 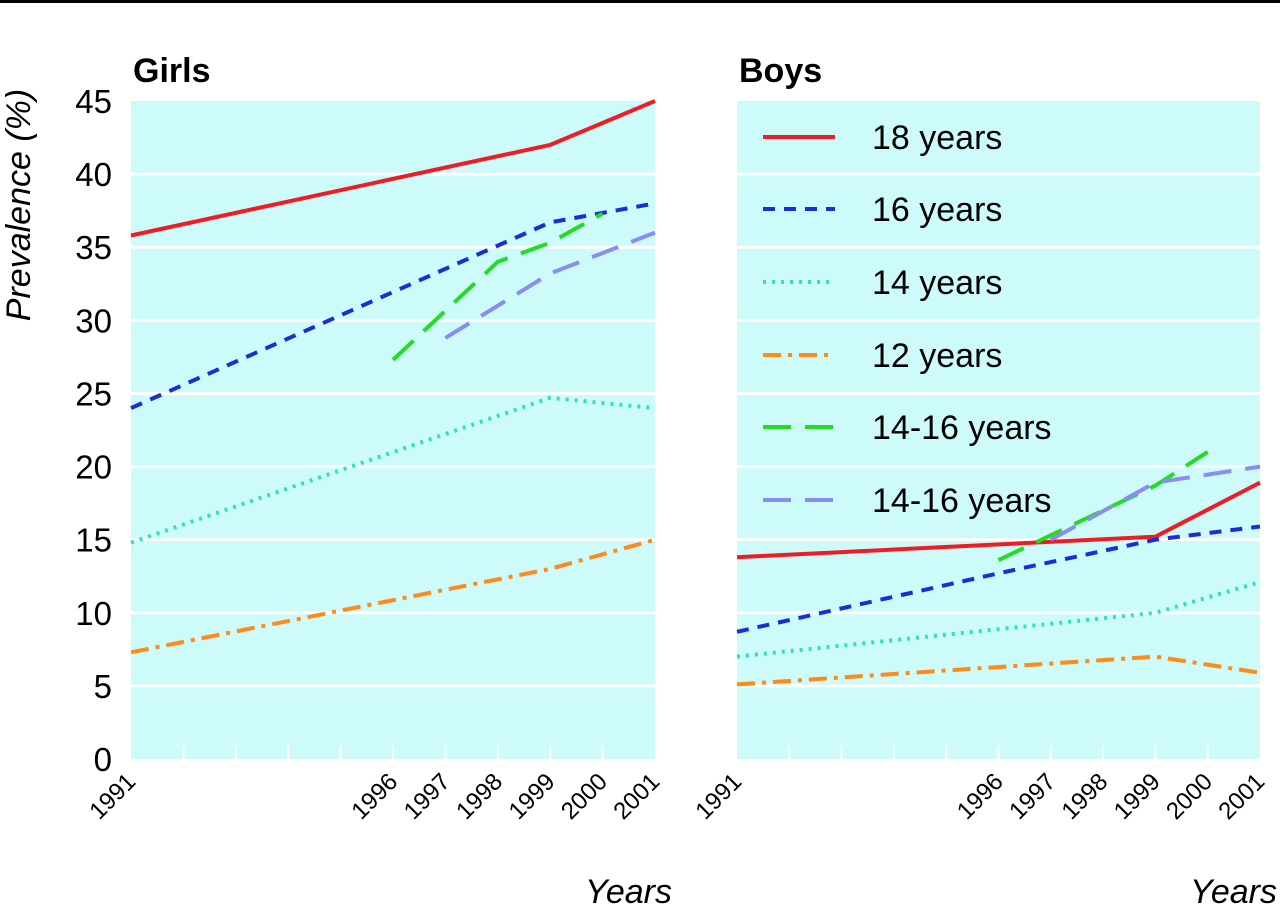 What do you see at coordinates (393, 752) in the screenshot?
I see `girls-x-tick-marks` at bounding box center [393, 752].